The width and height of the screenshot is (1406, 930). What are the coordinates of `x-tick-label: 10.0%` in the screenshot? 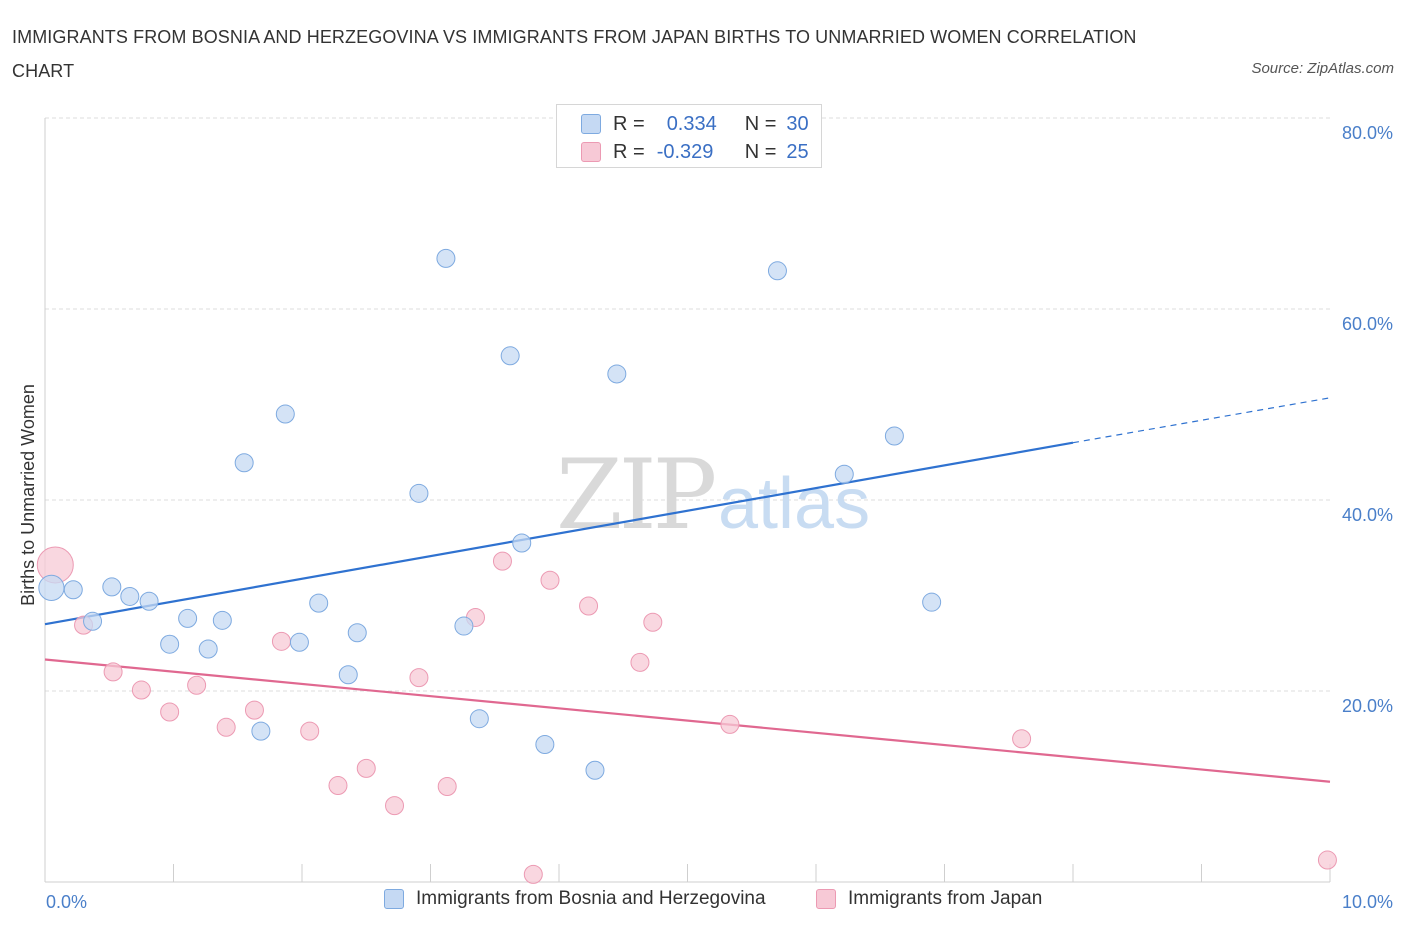 It's located at (1367, 902).